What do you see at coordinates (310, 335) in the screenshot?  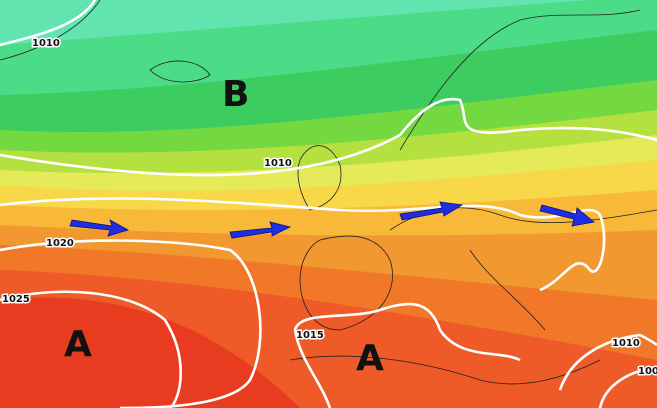 I see `isobar-label: 1015` at bounding box center [310, 335].